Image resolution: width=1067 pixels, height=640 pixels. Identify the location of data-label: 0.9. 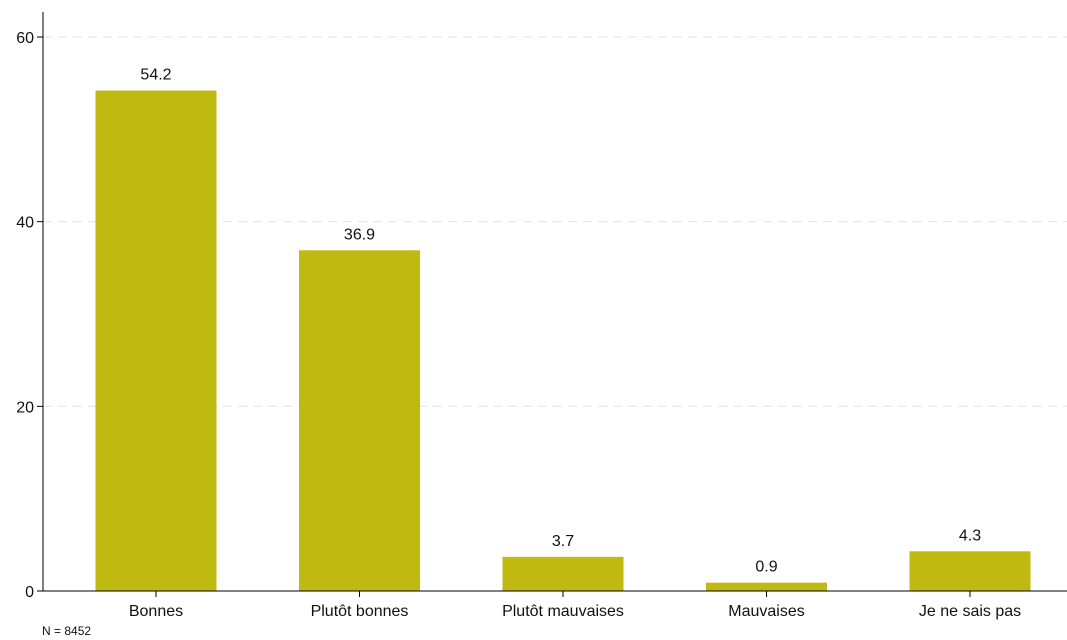
(766, 567).